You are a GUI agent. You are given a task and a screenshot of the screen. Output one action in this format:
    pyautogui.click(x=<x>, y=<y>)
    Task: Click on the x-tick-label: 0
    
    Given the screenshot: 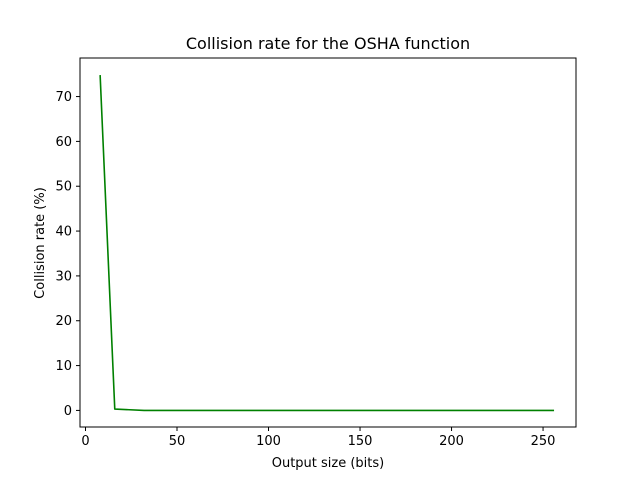 What is the action you would take?
    pyautogui.click(x=85, y=441)
    